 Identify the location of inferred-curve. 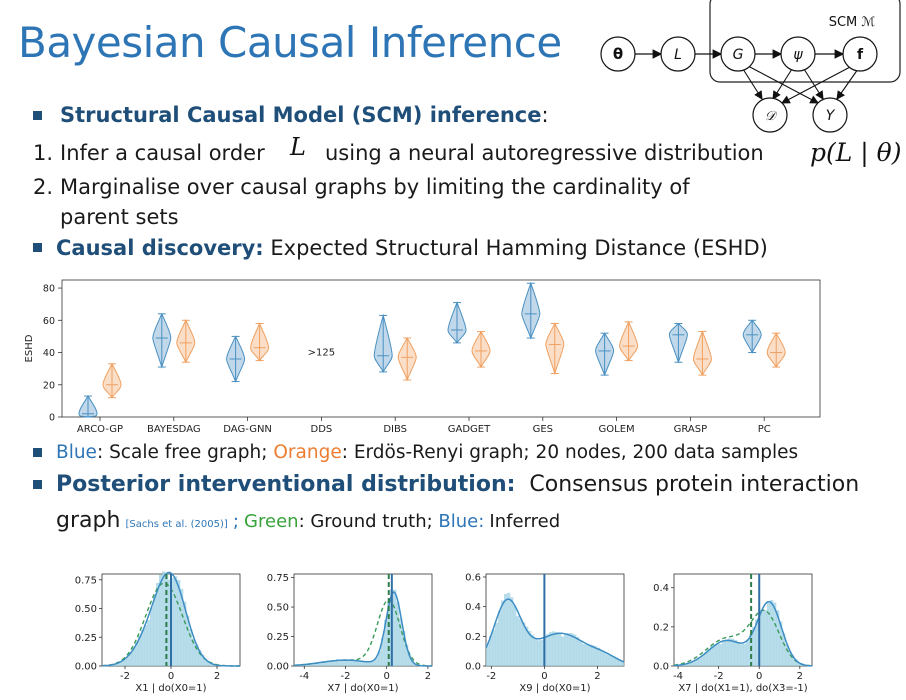
(743, 633).